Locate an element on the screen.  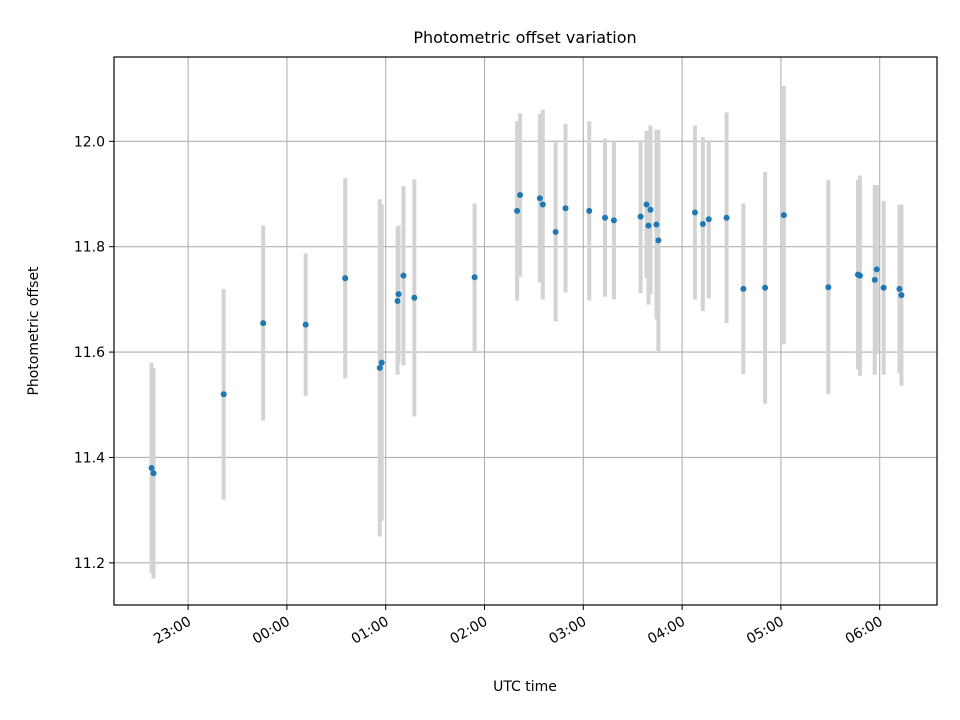
chart-title: Photometric offset variation is located at coordinates (524, 37).